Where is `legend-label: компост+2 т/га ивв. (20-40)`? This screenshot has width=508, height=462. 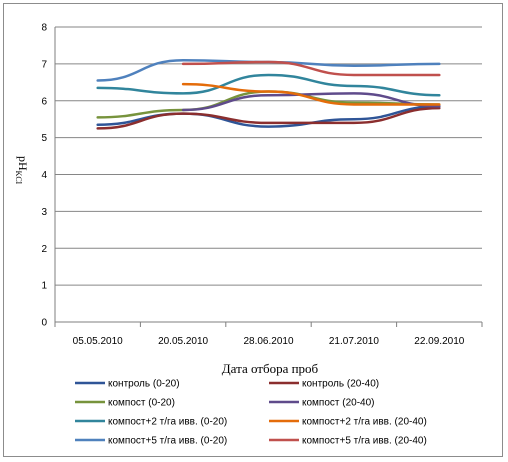
legend-label: компост+2 т/га ивв. (20-40) is located at coordinates (364, 422).